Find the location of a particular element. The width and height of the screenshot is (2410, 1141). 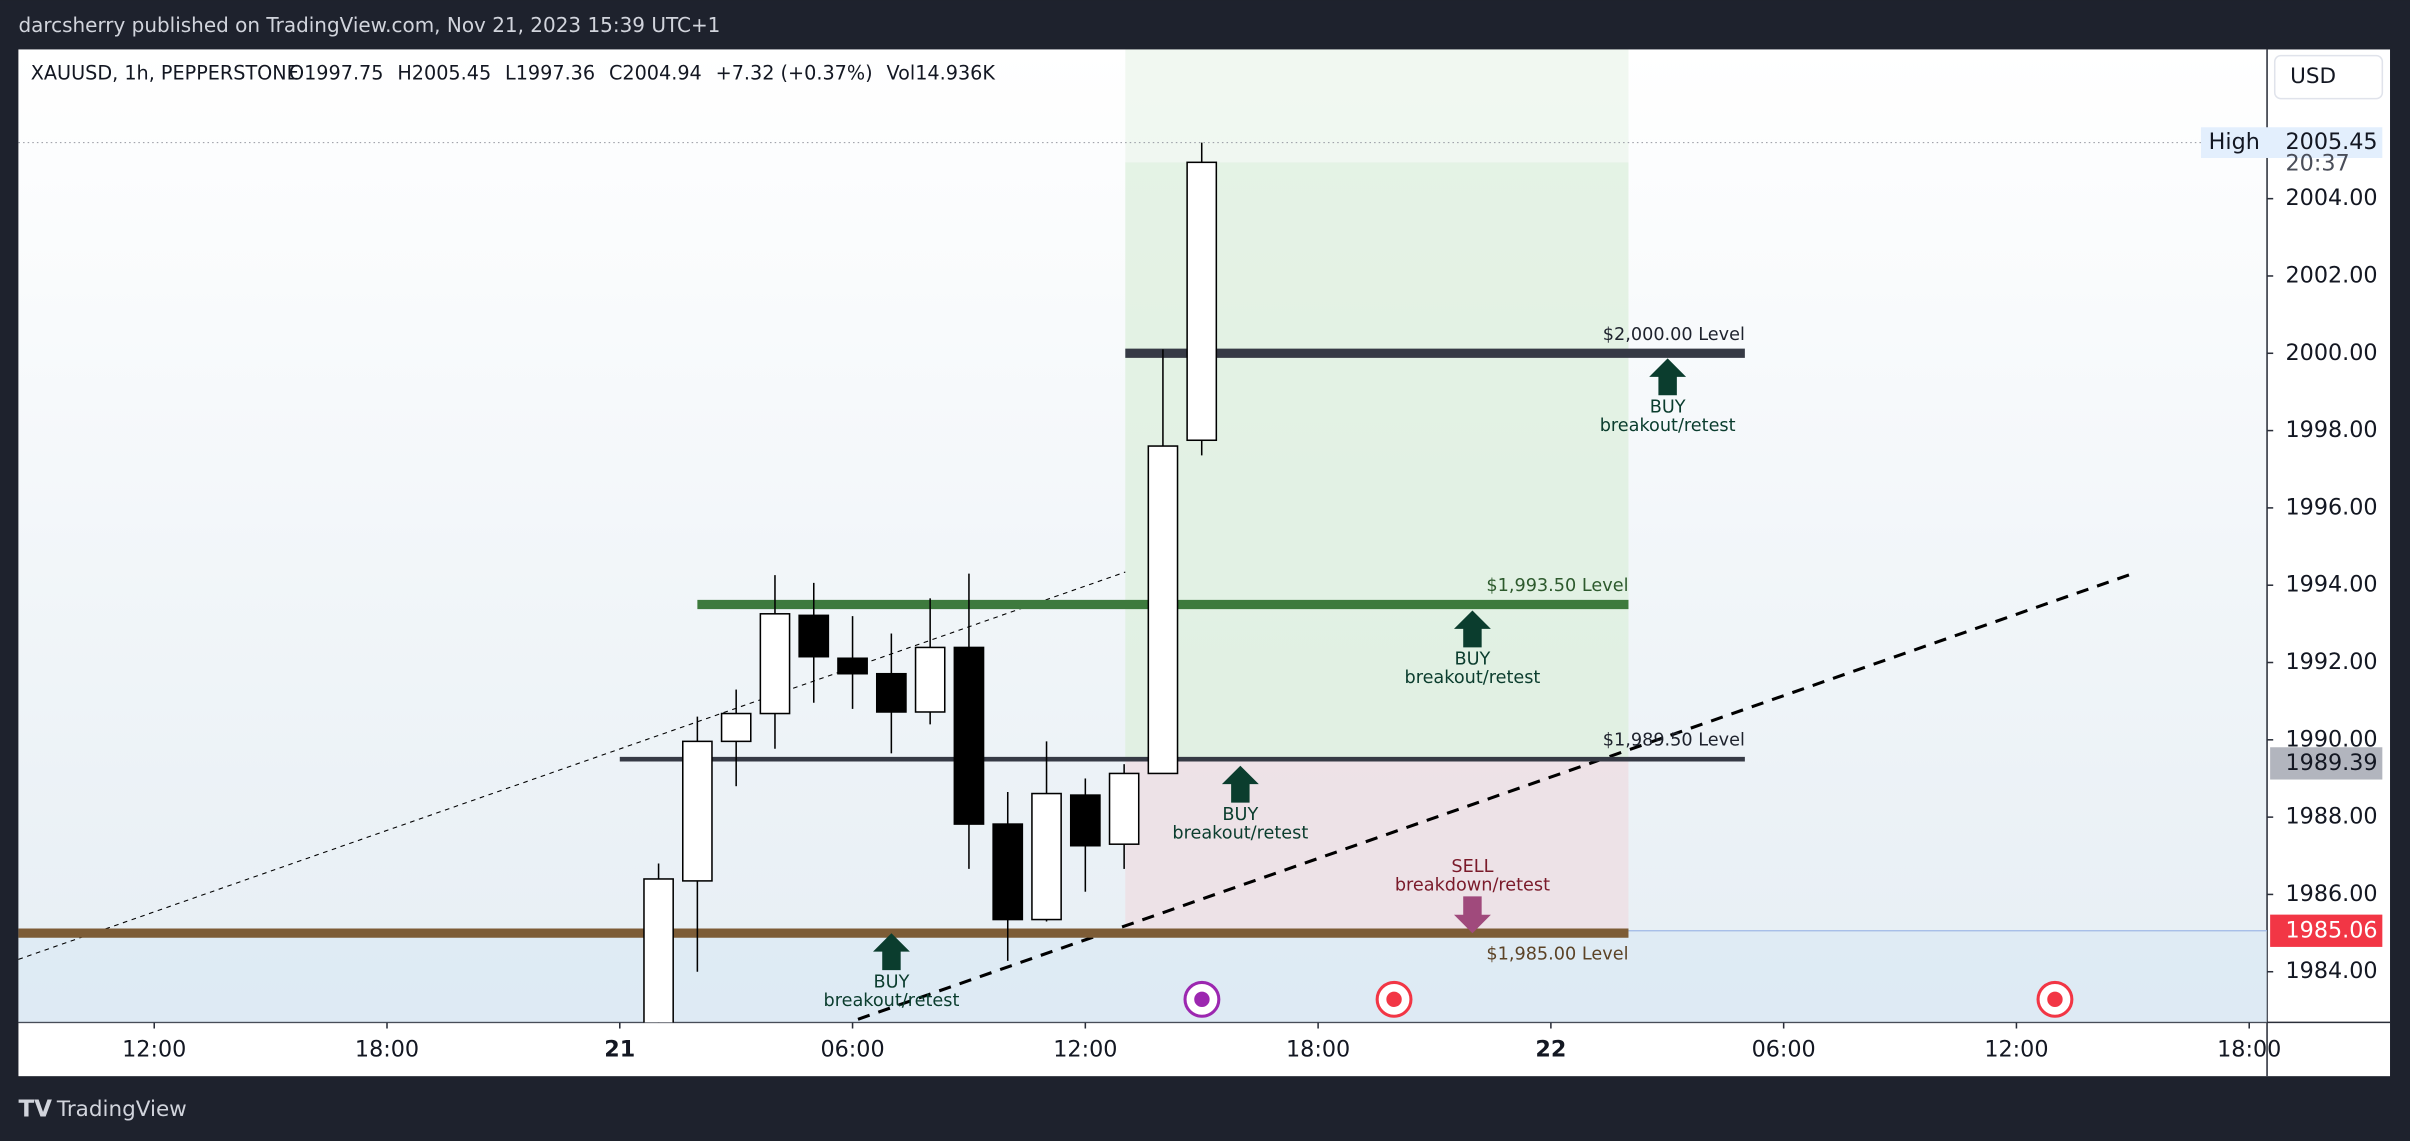

x-tick-label: 21 is located at coordinates (619, 1050).